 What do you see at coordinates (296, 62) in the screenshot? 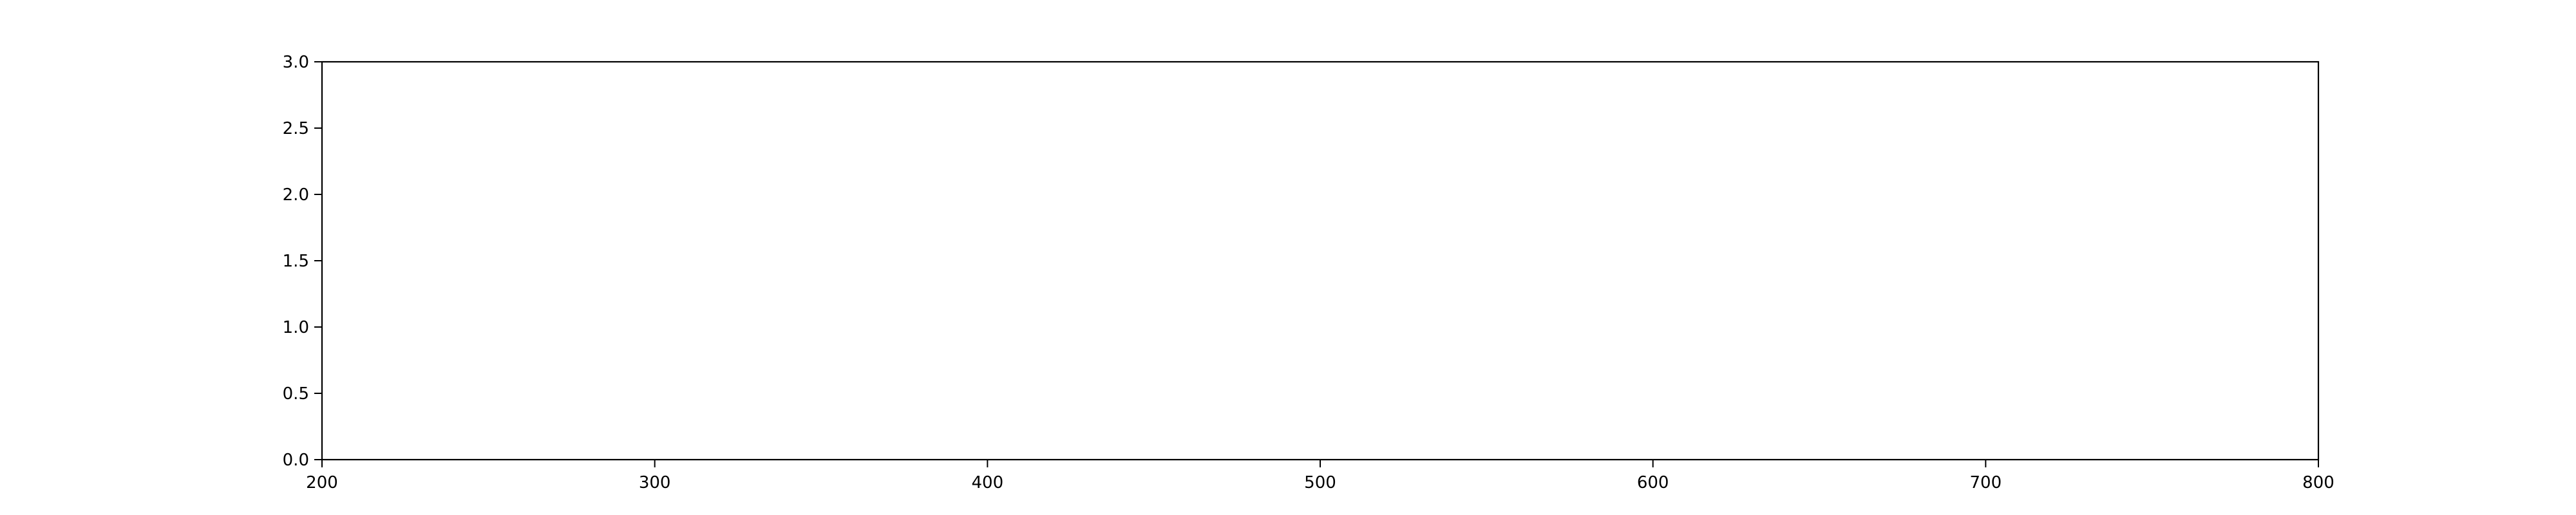
I see `y-tick-label: 3.0` at bounding box center [296, 62].